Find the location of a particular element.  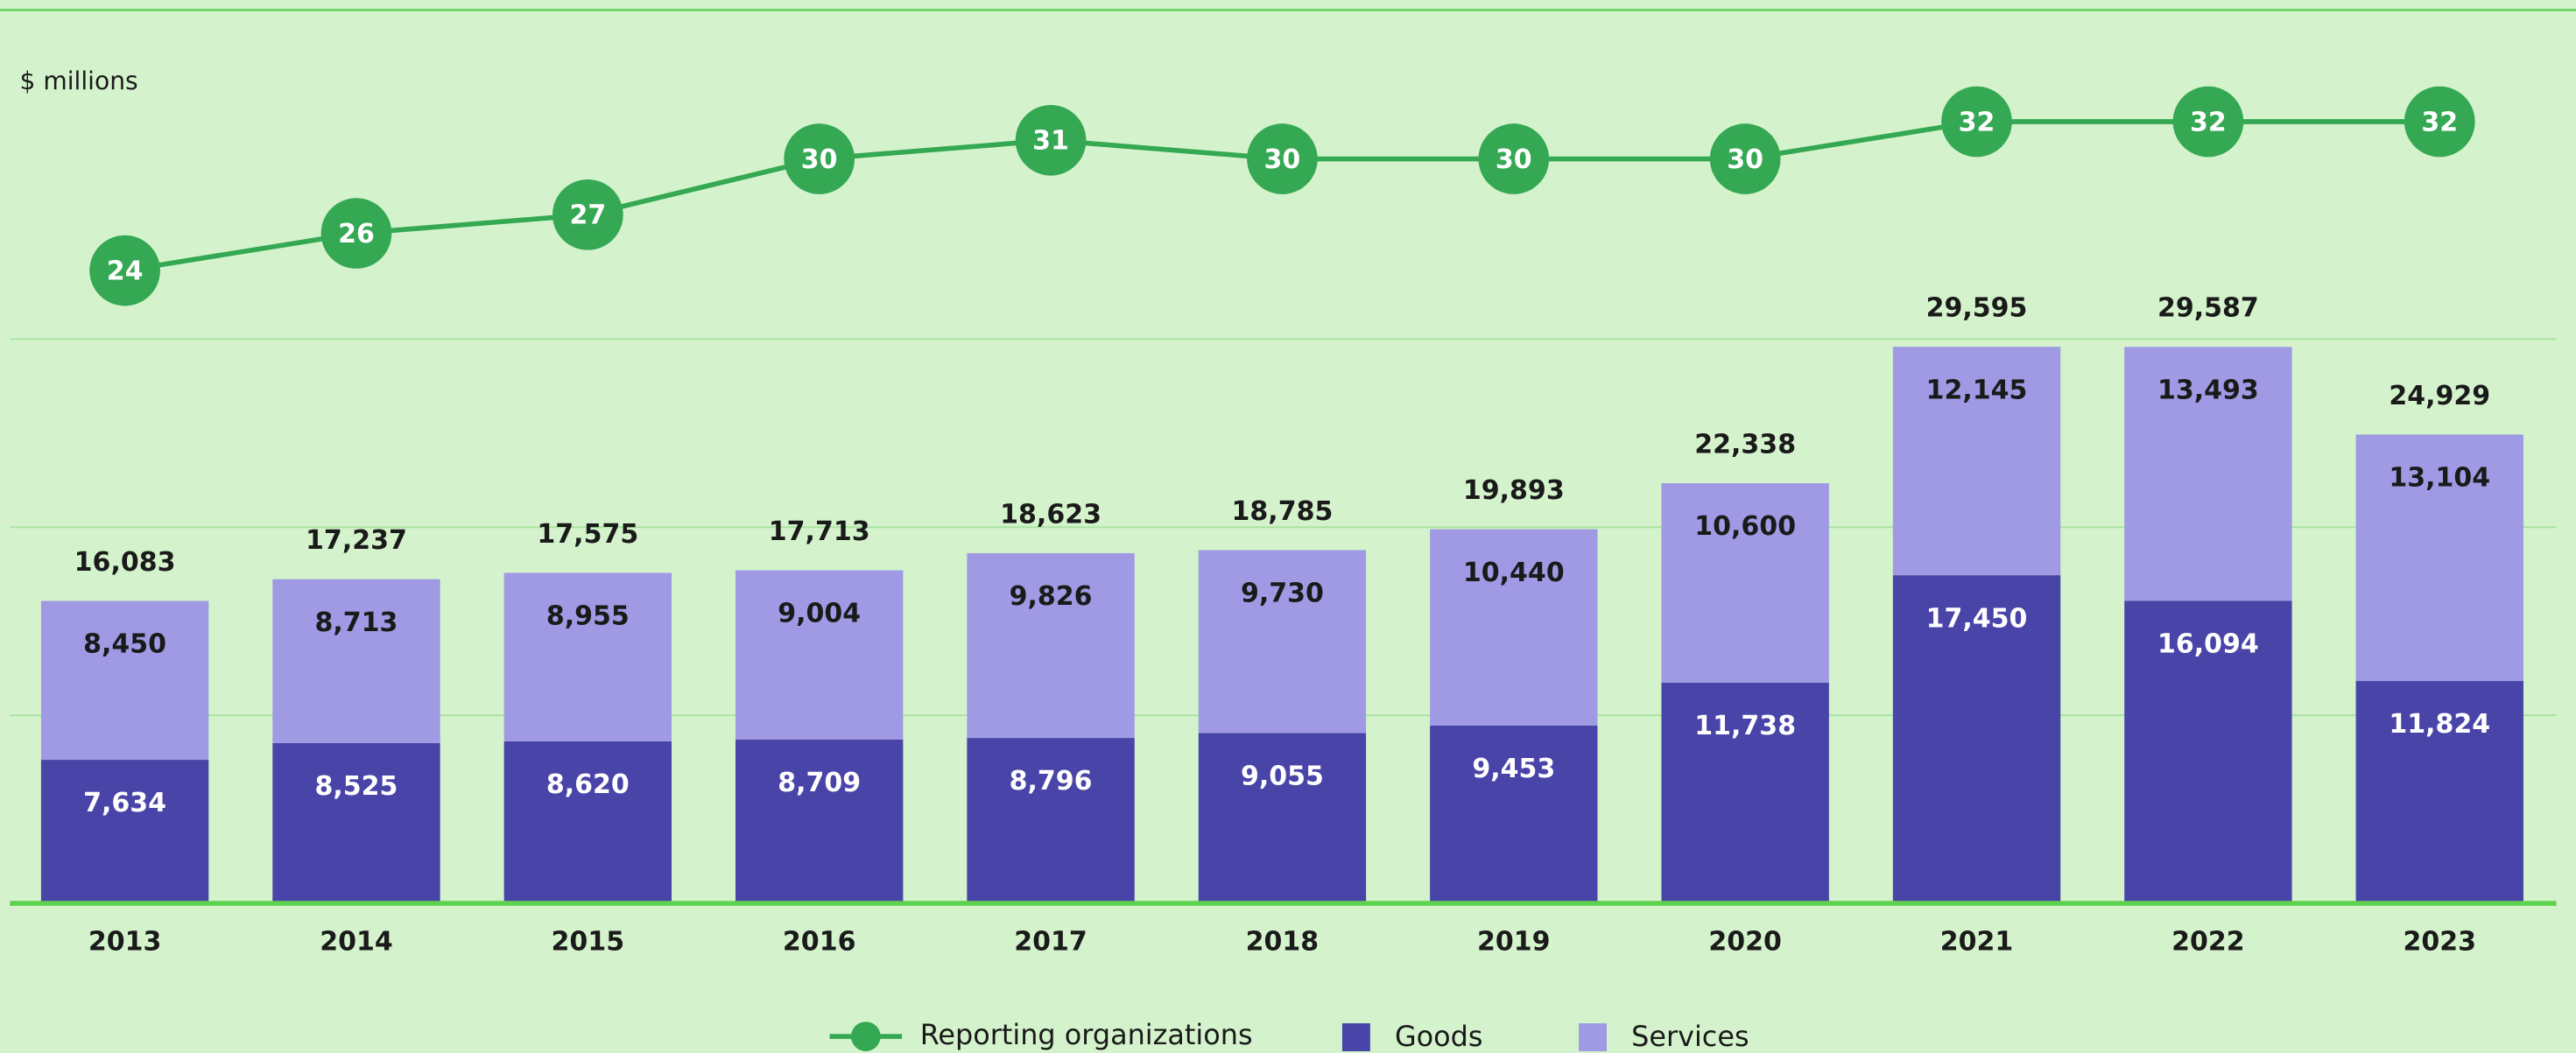

bar-value-label: 13,104 is located at coordinates (2439, 478).